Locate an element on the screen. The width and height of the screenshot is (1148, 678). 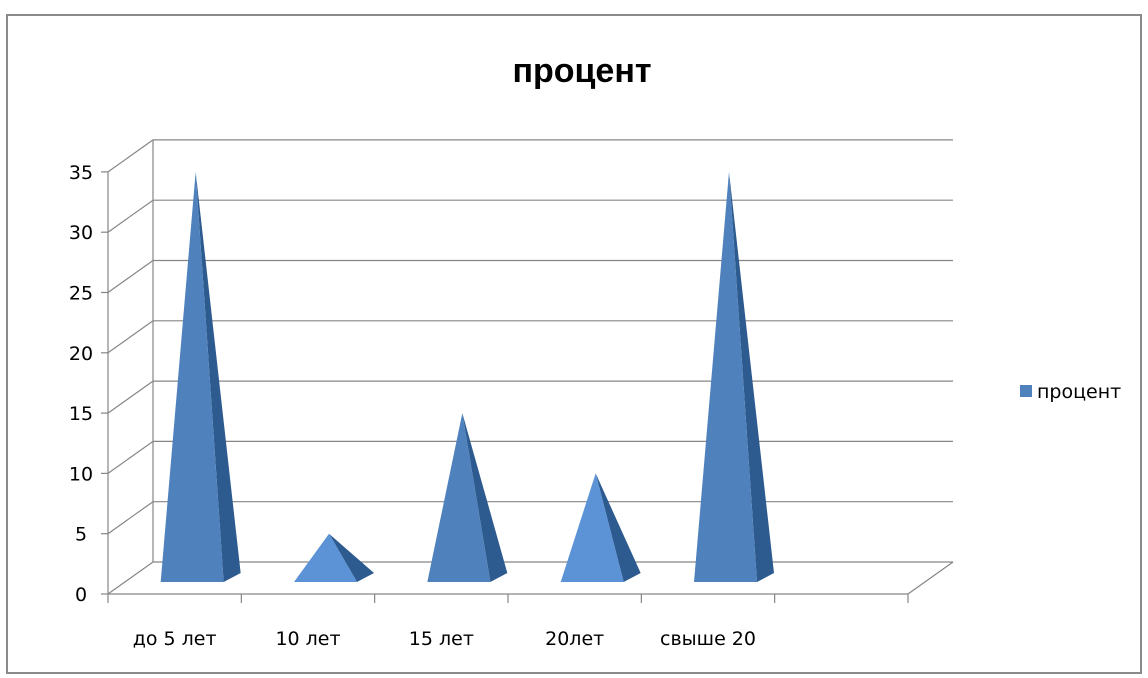
y-tick-label: 15 is located at coordinates (81, 414).